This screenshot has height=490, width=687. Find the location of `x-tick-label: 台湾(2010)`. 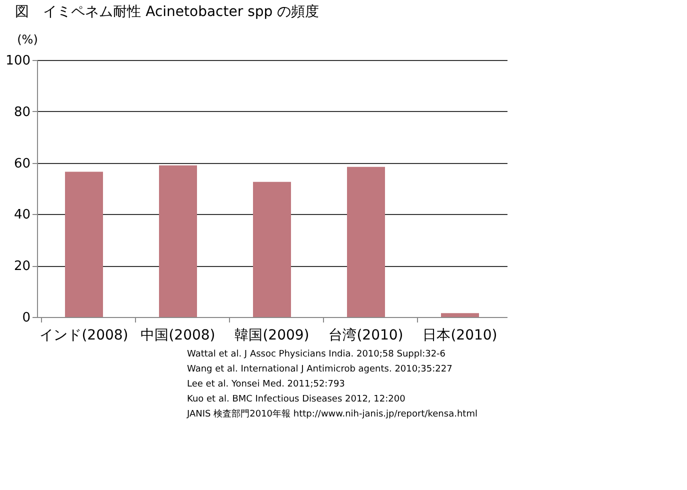

x-tick-label: 台湾(2010) is located at coordinates (366, 336).